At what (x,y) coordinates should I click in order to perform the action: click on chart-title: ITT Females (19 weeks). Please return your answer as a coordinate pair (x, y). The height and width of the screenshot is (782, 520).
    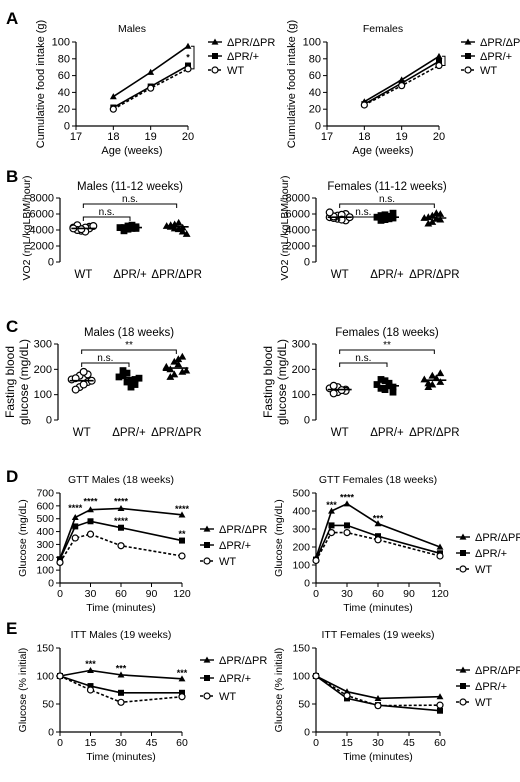
    Looking at the image, I should click on (377, 635).